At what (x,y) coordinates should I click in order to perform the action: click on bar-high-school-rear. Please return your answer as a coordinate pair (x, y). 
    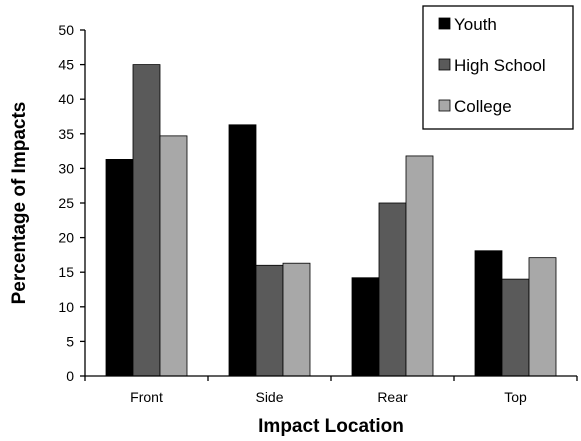
    Looking at the image, I should click on (392, 289).